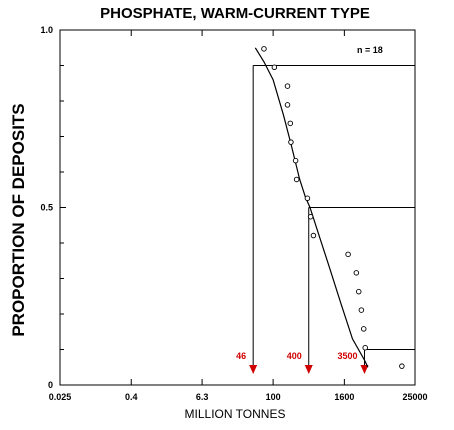  What do you see at coordinates (202, 397) in the screenshot?
I see `x-tick-label: 6.3` at bounding box center [202, 397].